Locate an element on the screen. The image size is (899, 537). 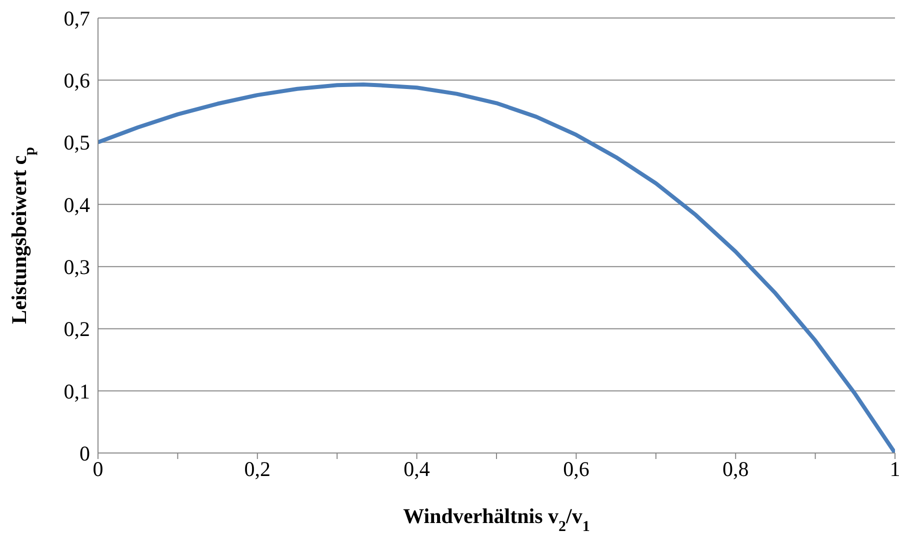
y-tick-label: 0,6 is located at coordinates (77, 80).